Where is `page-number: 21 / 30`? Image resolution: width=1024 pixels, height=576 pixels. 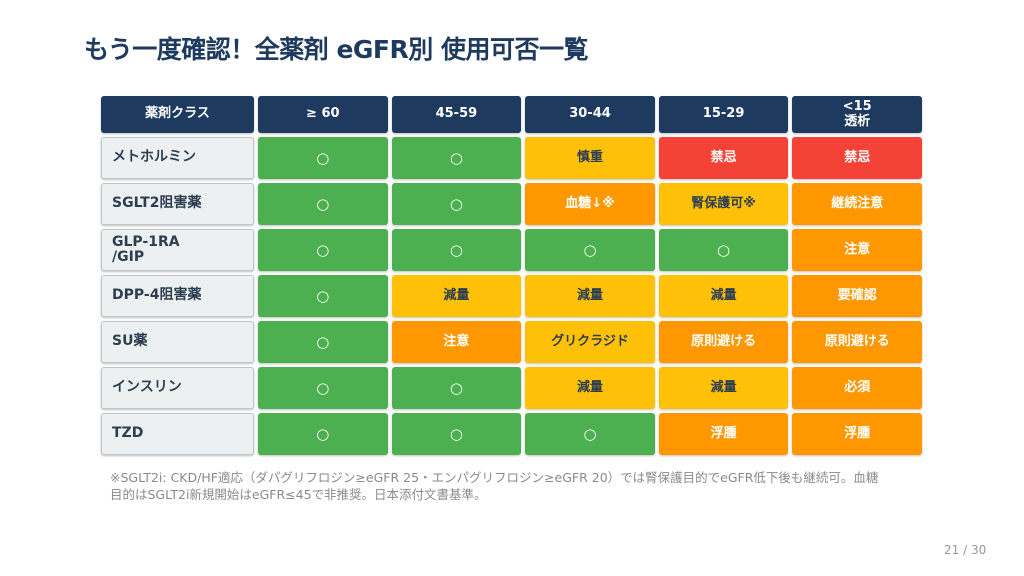 page-number: 21 / 30 is located at coordinates (965, 550).